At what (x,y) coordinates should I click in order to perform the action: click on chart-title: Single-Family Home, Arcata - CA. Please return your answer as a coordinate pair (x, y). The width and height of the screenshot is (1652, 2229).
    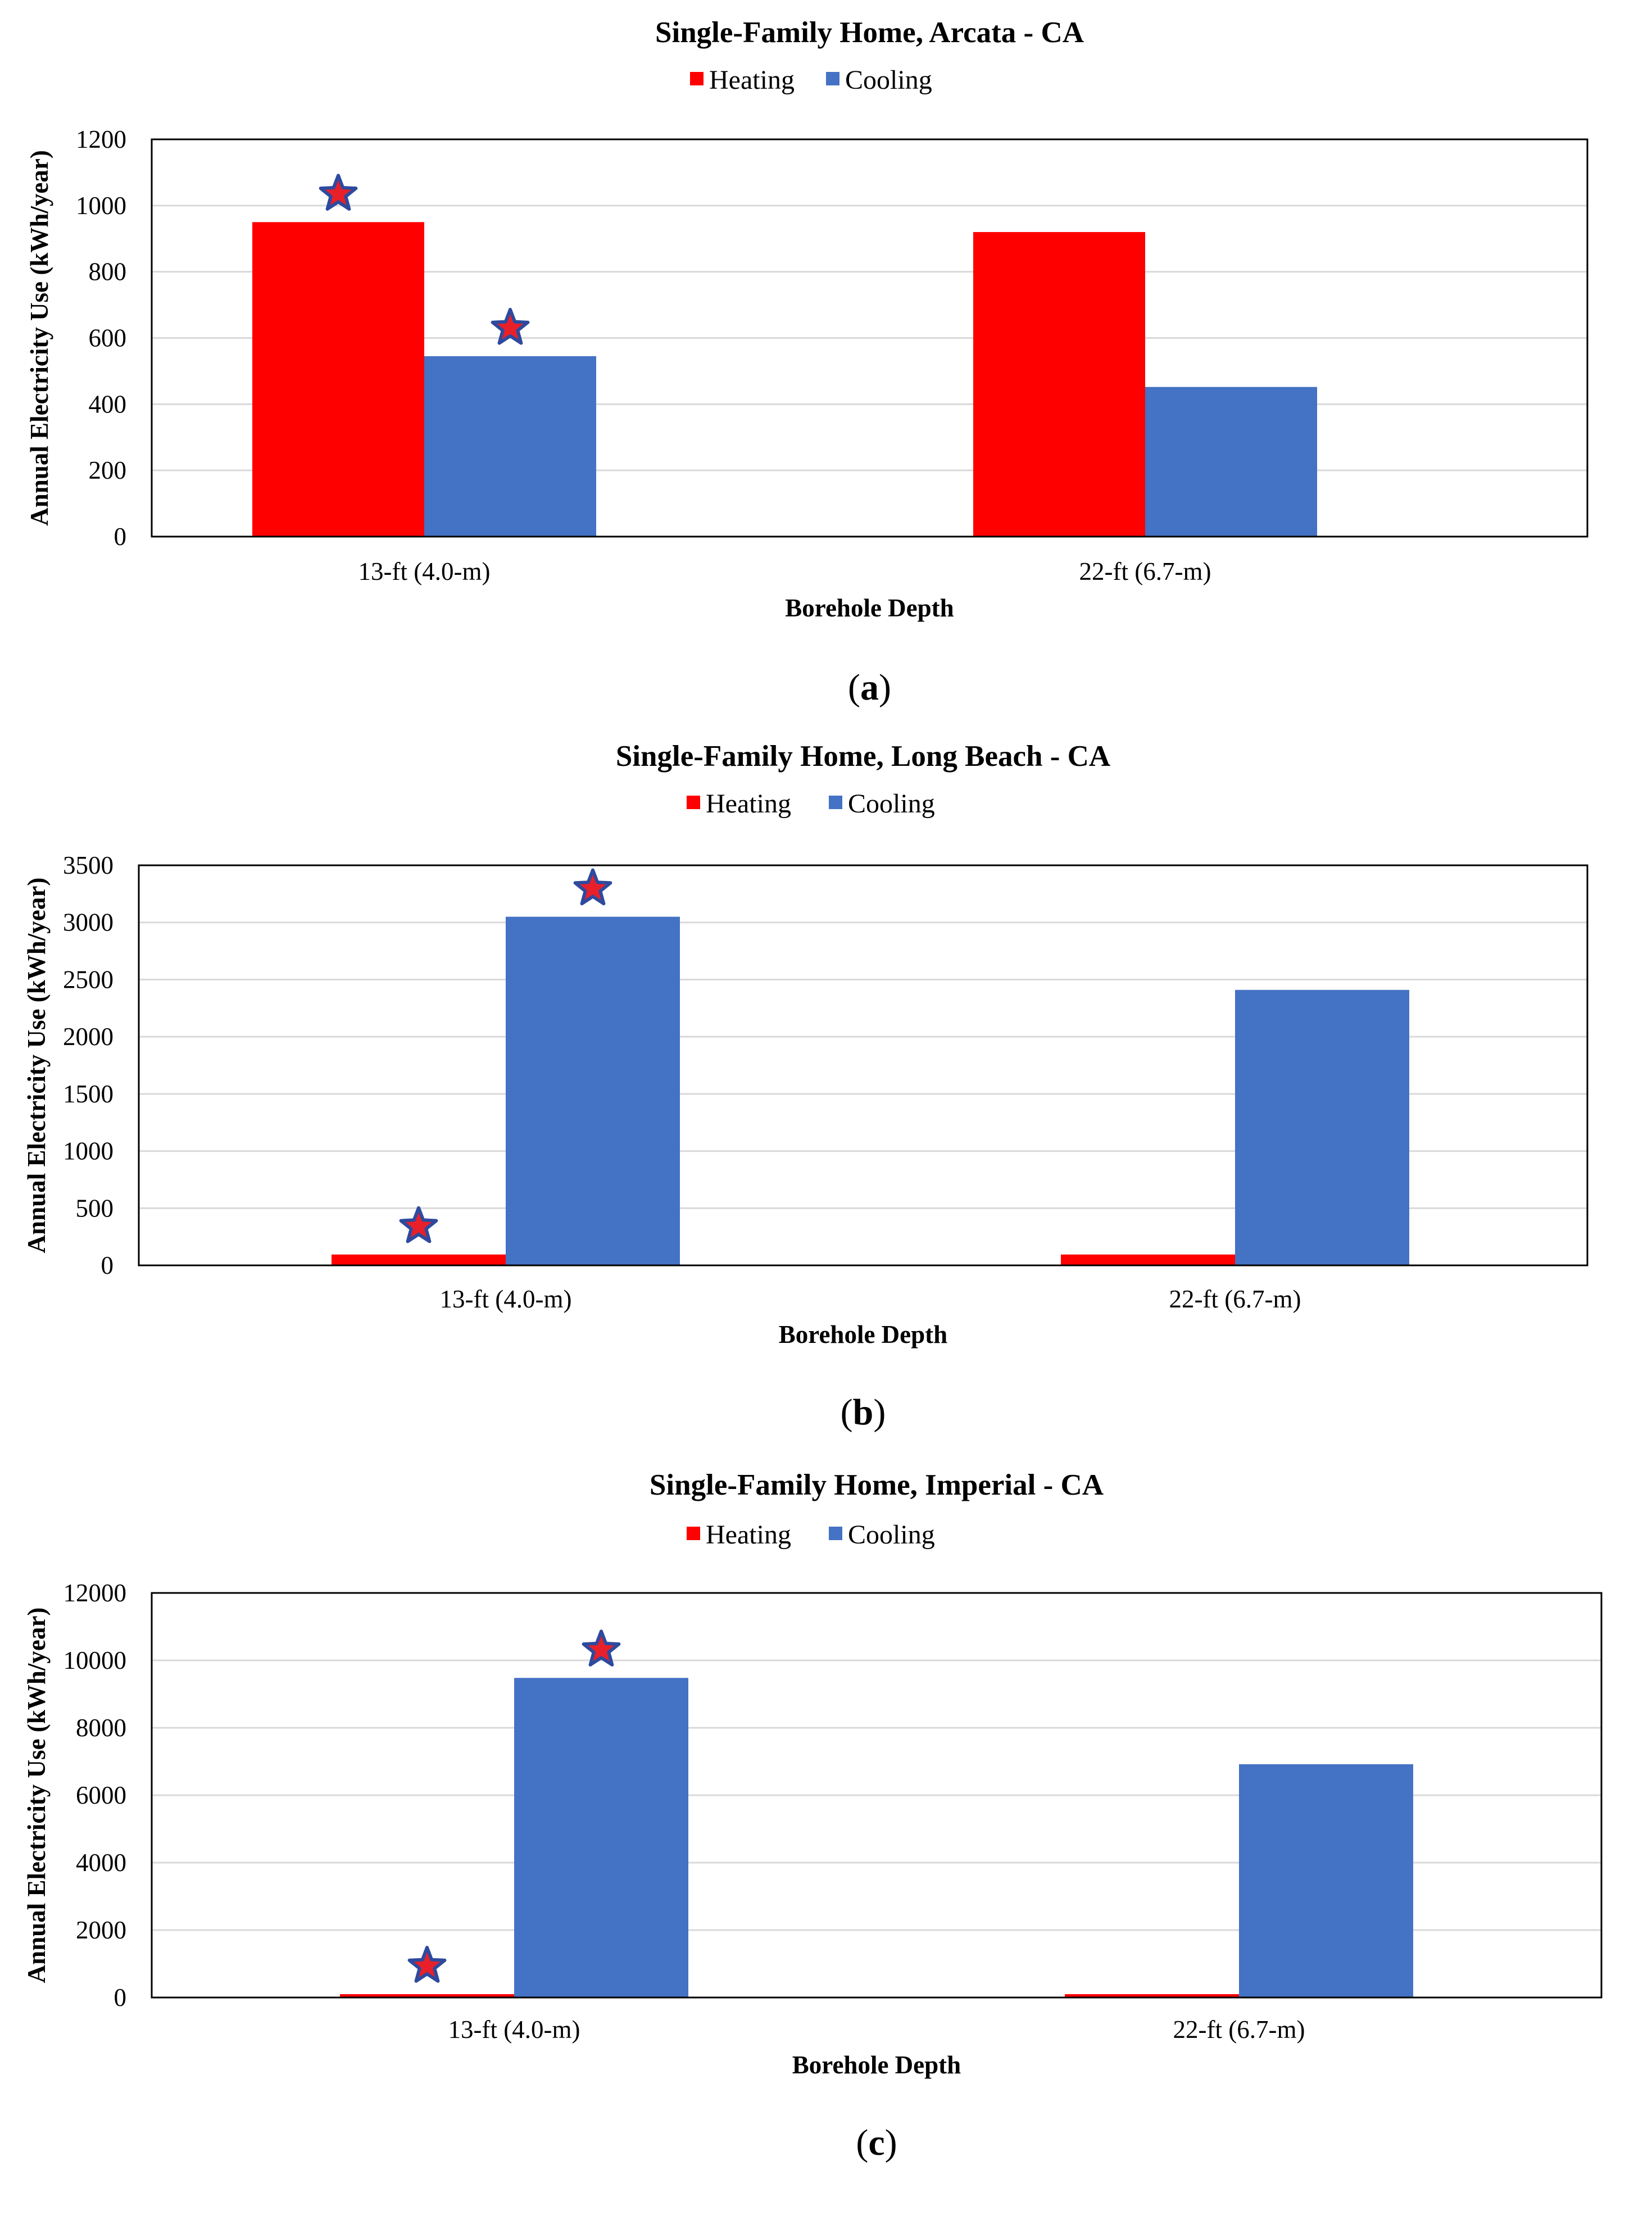
    Looking at the image, I should click on (869, 32).